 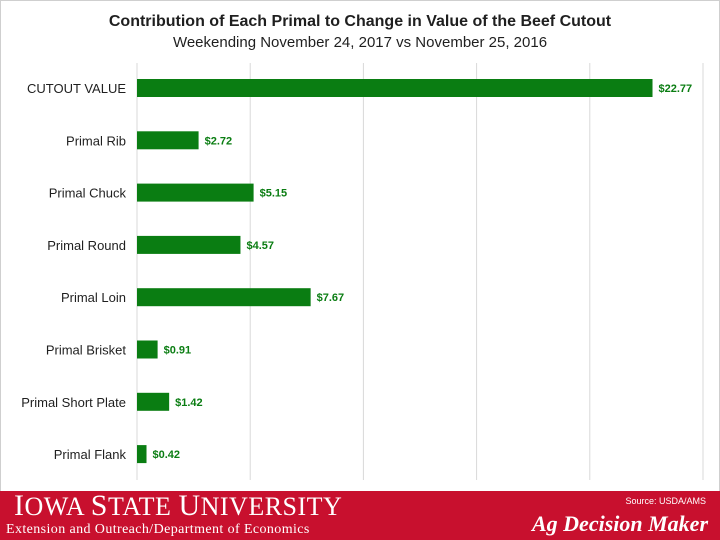 I want to click on data-label-6: $1.42, so click(x=189, y=403).